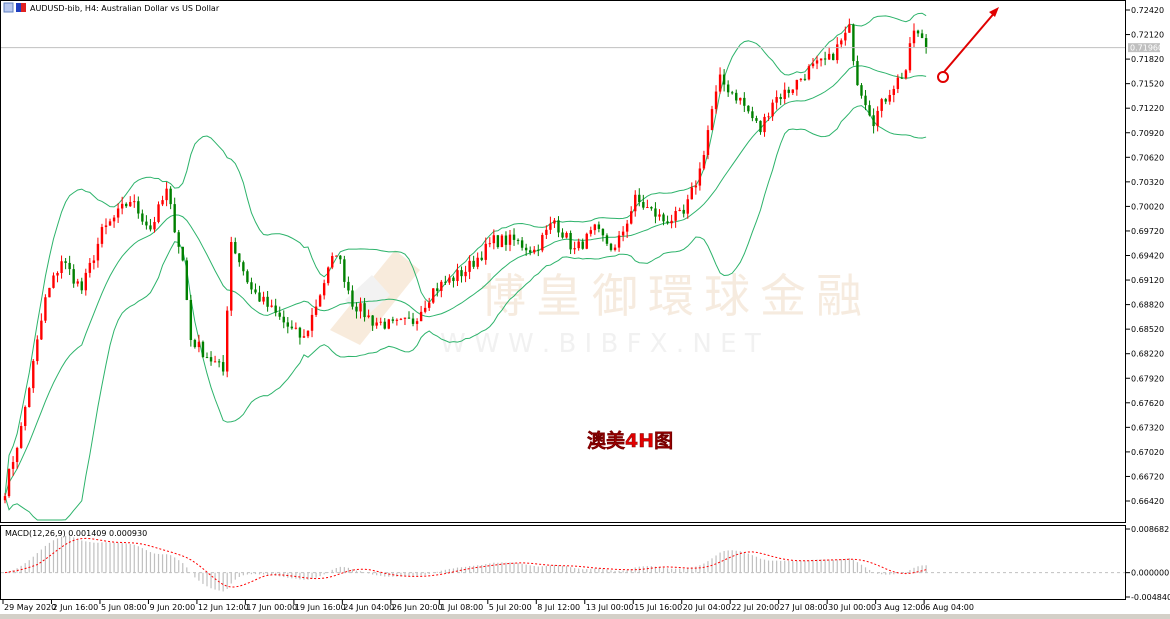  I want to click on price-tick-label: 0.71820, so click(1147, 59).